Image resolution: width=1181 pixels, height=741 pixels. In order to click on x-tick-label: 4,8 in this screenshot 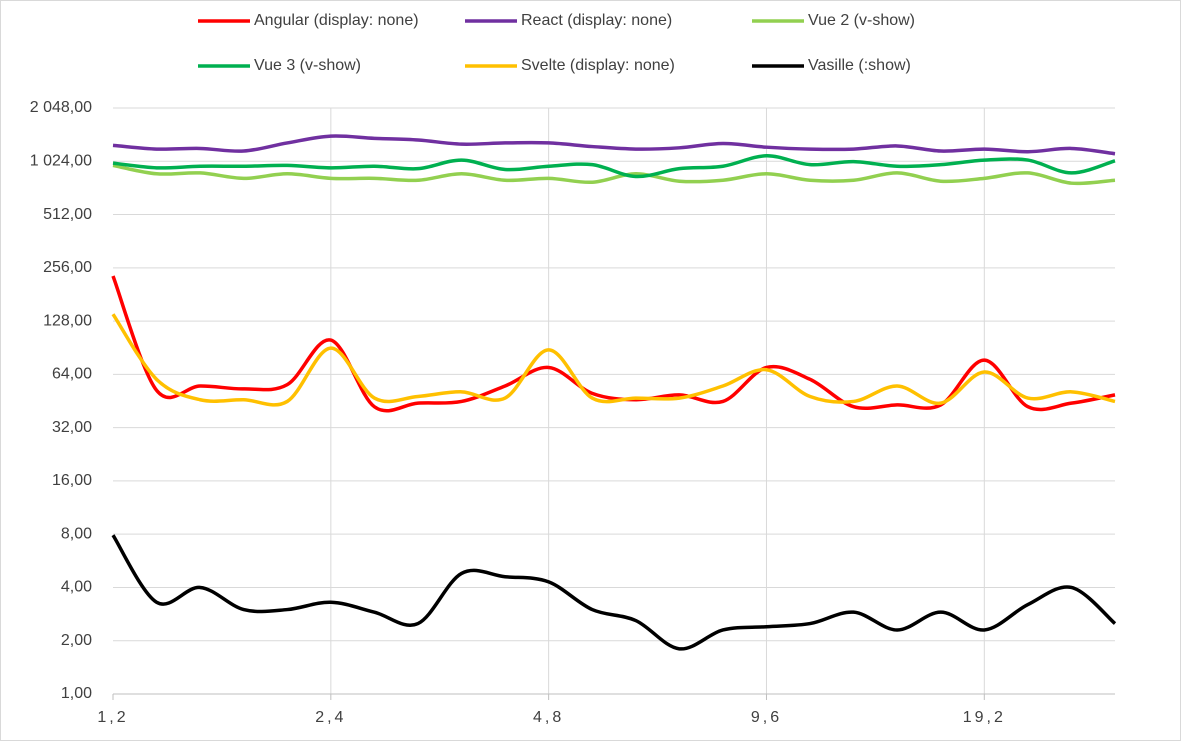, I will do `click(548, 717)`.